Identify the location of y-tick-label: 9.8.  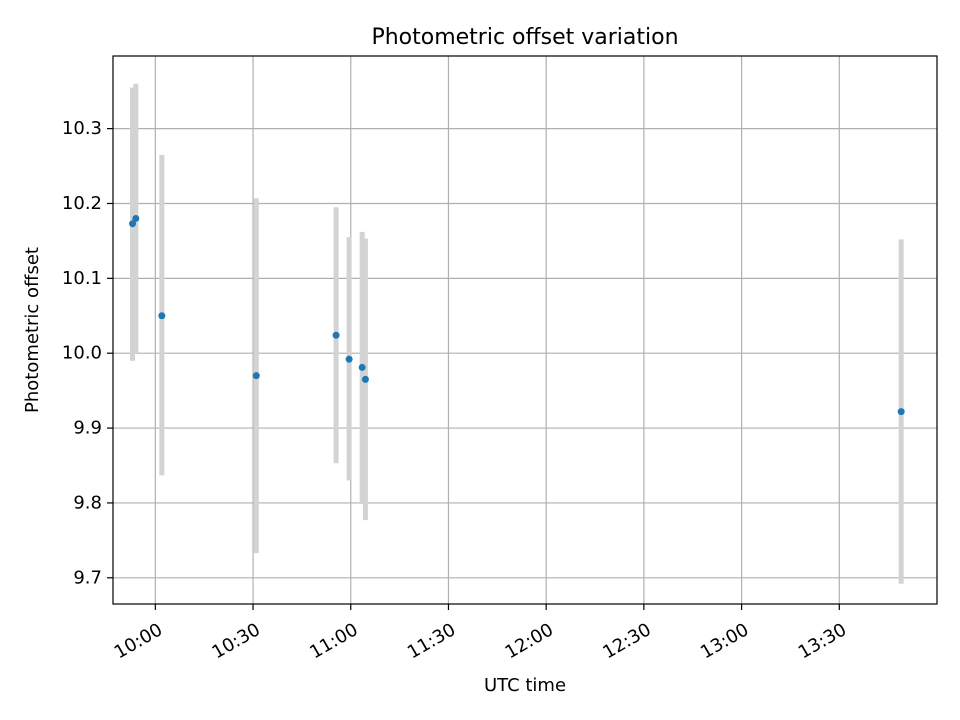
(87, 502).